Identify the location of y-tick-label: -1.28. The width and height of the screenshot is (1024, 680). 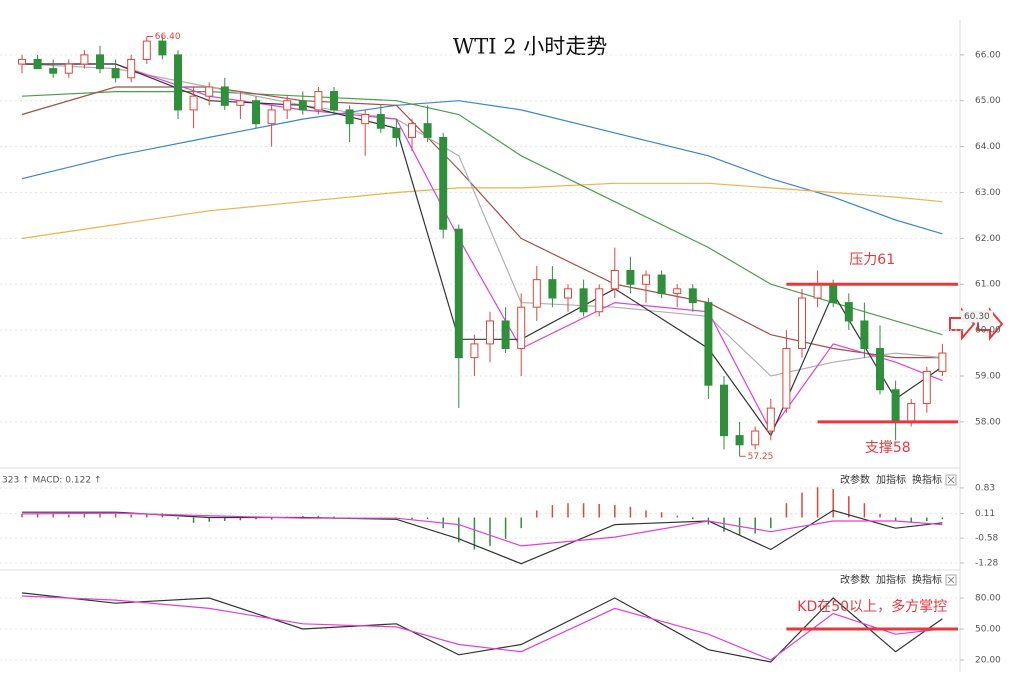
(987, 564).